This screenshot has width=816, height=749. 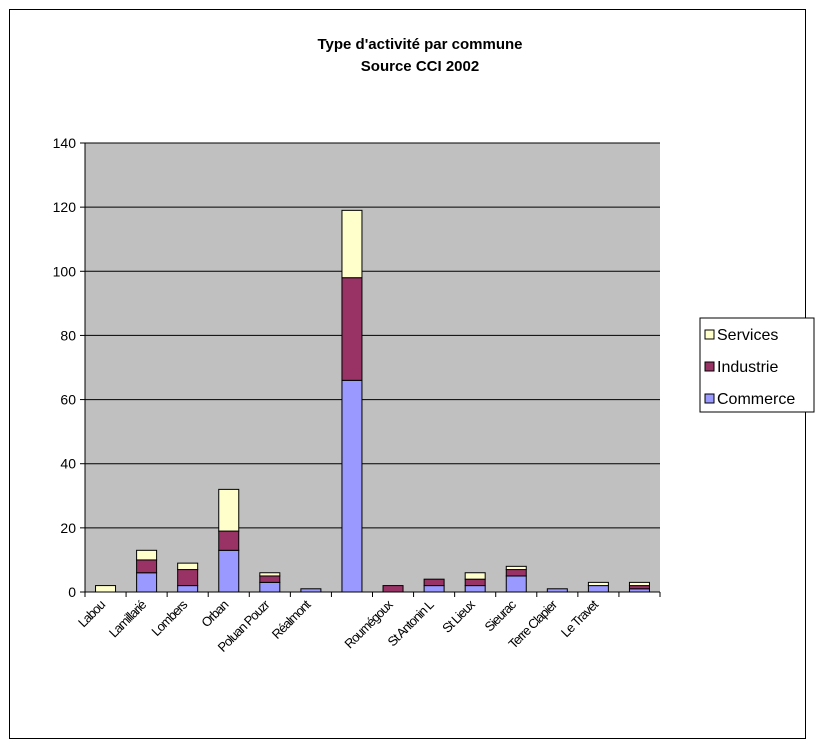 What do you see at coordinates (747, 335) in the screenshot?
I see `legend-label: Services` at bounding box center [747, 335].